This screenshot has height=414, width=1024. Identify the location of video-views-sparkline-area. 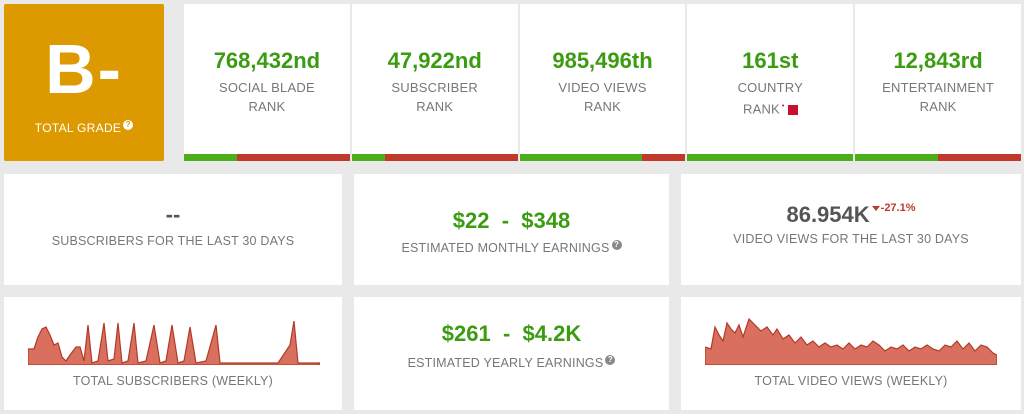
(851, 341).